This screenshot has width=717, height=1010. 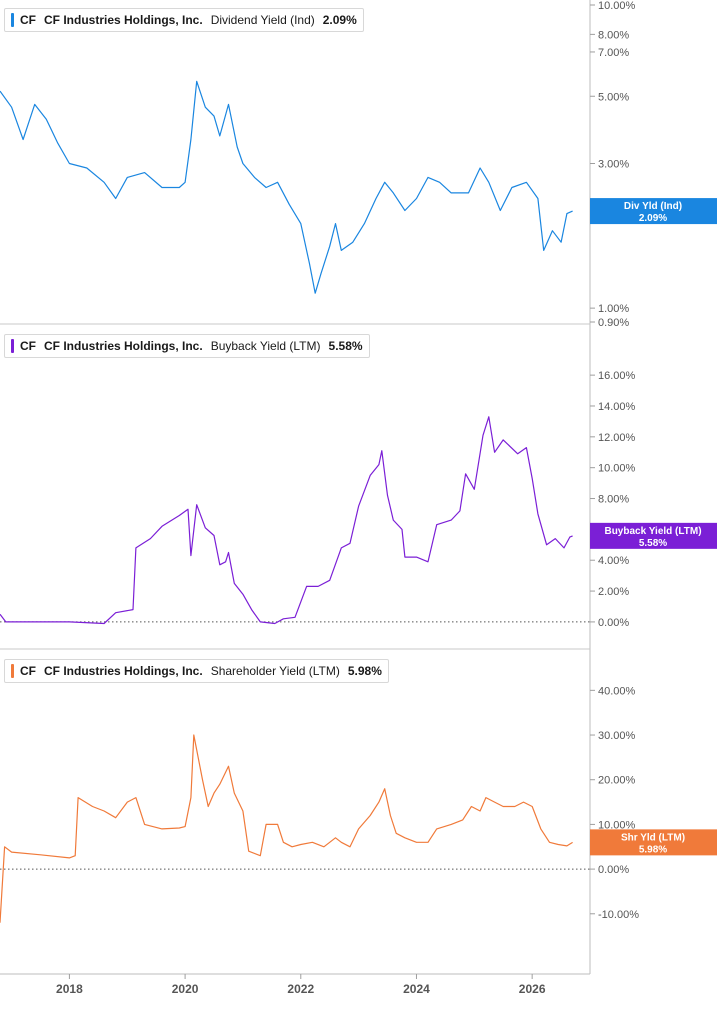 I want to click on y-tick-label: 12.00%, so click(x=617, y=438).